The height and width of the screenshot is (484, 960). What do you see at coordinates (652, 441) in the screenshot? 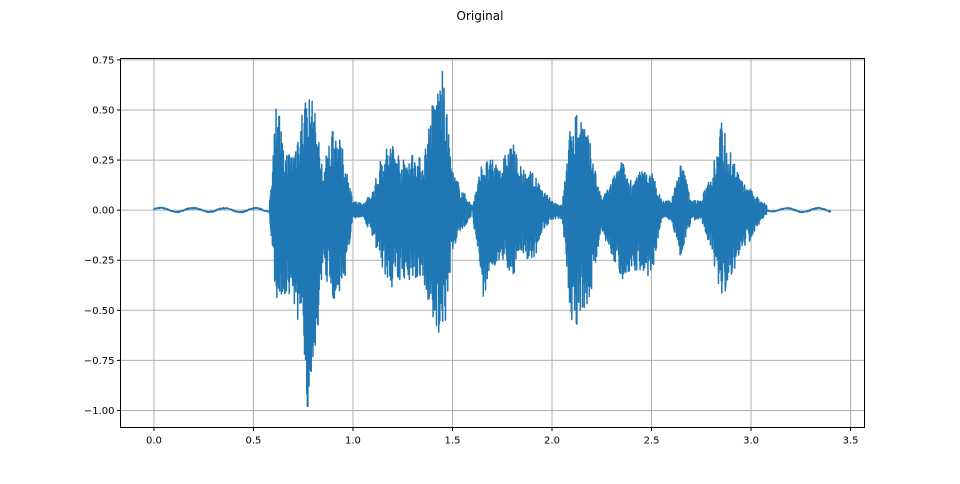
I see `x-tick-label: 2.5` at bounding box center [652, 441].